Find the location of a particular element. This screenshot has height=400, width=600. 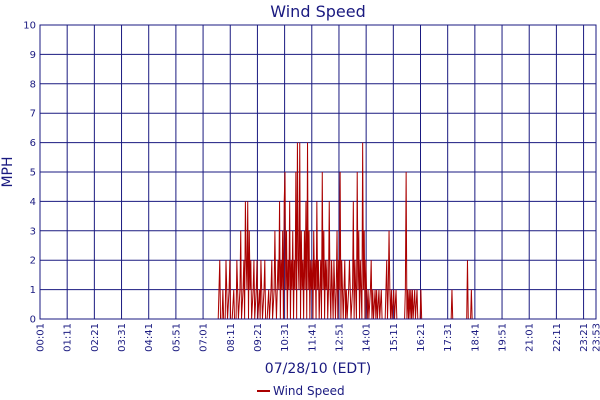

x-tick-label: 14:01 is located at coordinates (367, 337).